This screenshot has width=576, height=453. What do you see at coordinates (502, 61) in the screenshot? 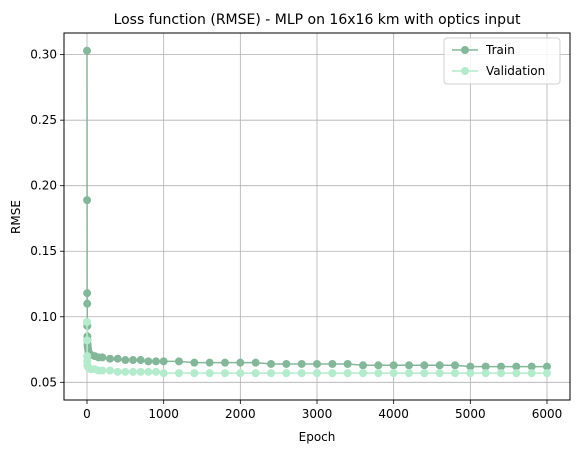
I see `legend: Train Validation` at bounding box center [502, 61].